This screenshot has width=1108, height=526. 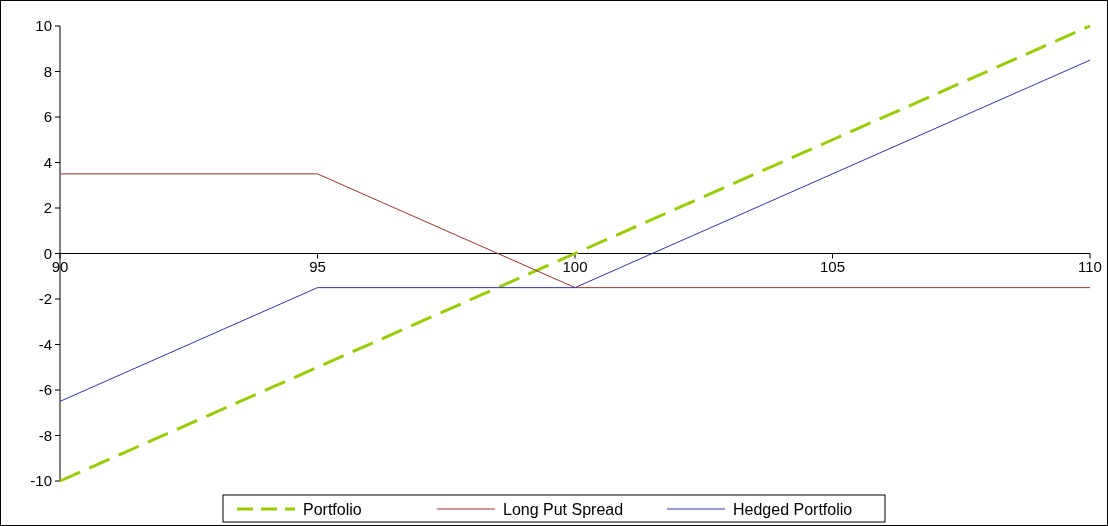 I want to click on legend-label: Long Put Spread, so click(x=563, y=509).